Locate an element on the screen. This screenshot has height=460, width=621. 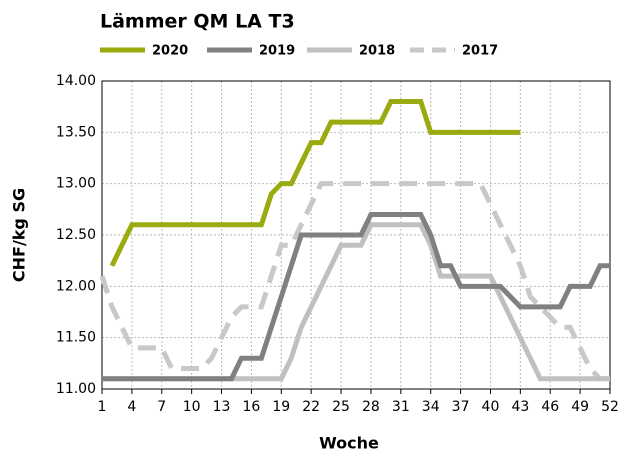
y-tick-label: 11.00 is located at coordinates (76, 389).